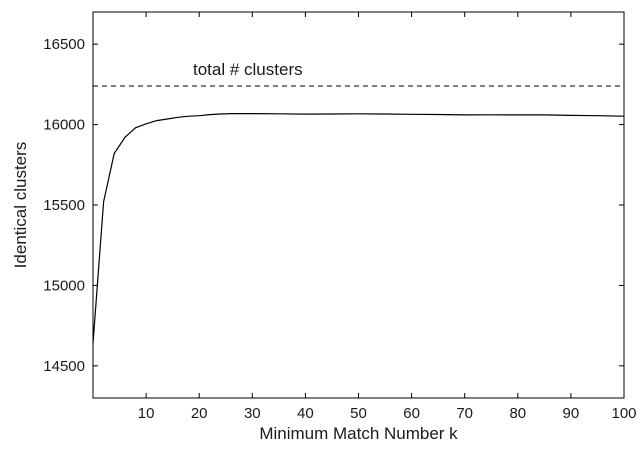  What do you see at coordinates (305, 413) in the screenshot?
I see `x-tick-label: 40` at bounding box center [305, 413].